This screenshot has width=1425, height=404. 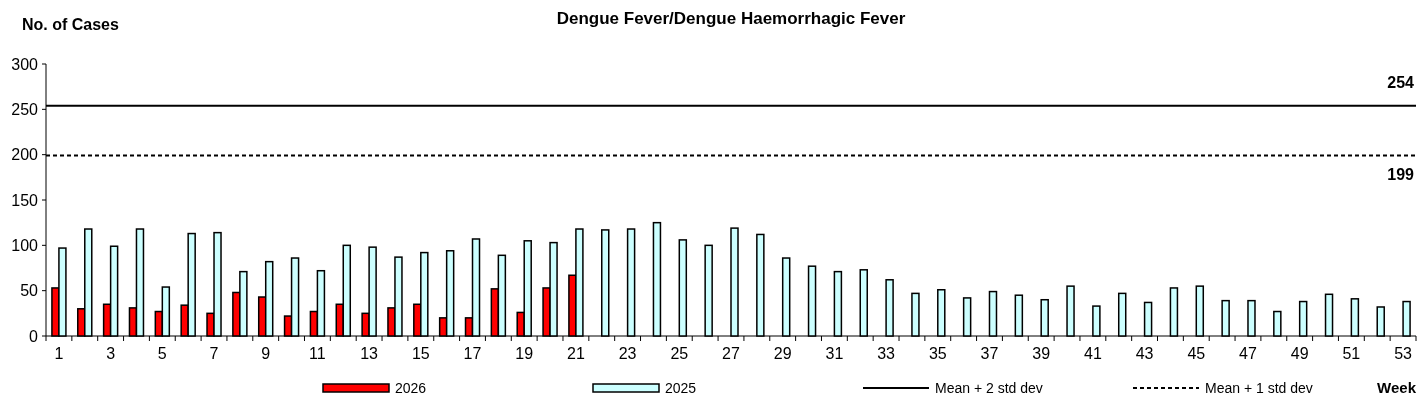 What do you see at coordinates (1401, 82) in the screenshot?
I see `annotation: 254` at bounding box center [1401, 82].